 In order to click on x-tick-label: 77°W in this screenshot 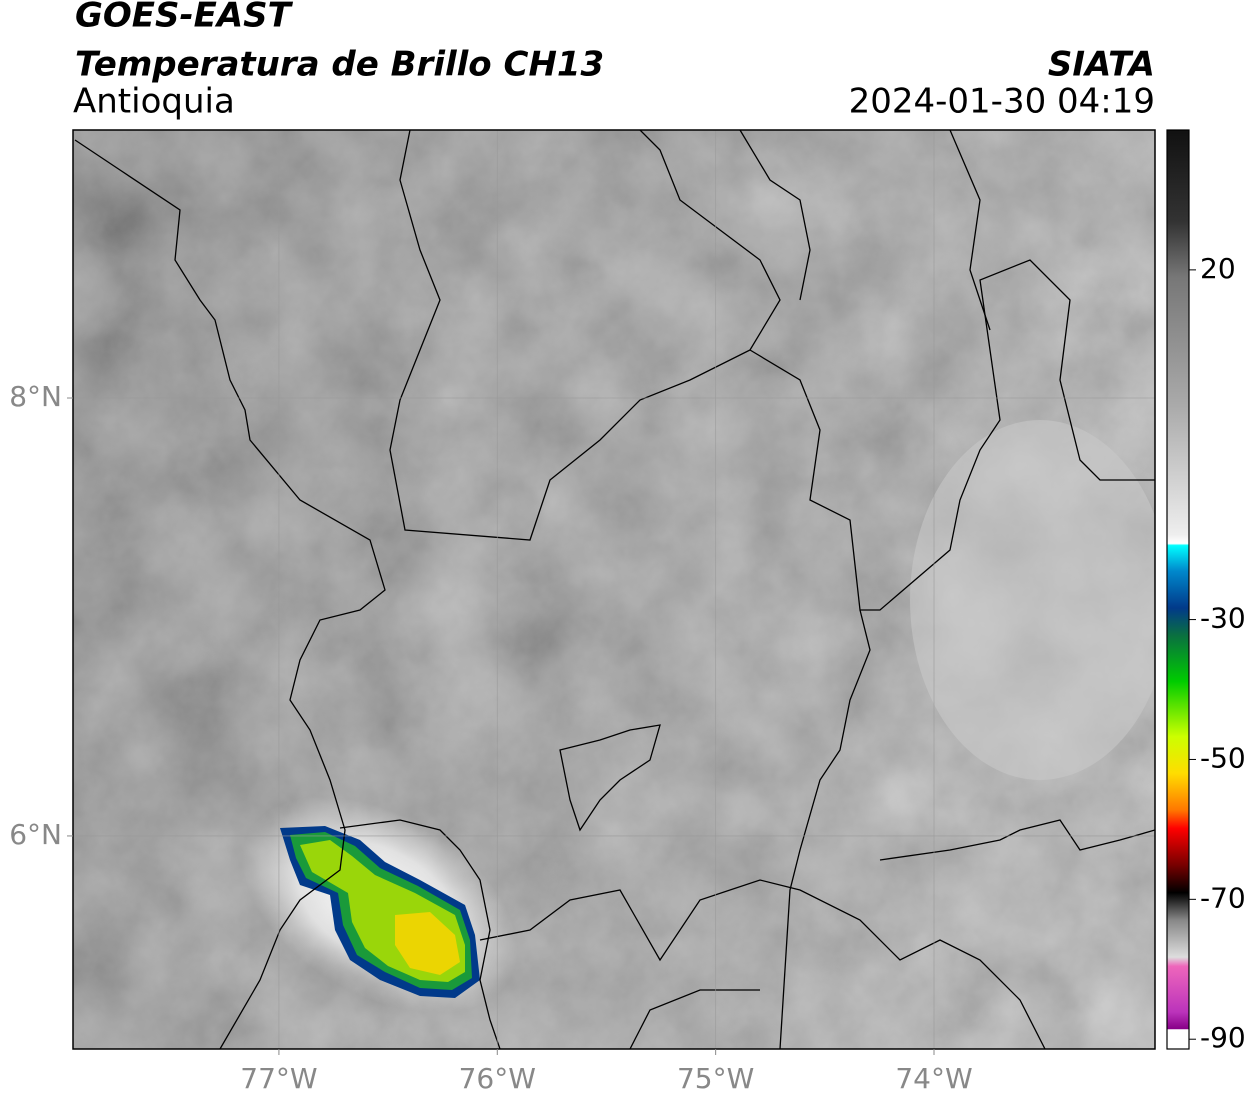, I will do `click(278, 1078)`.